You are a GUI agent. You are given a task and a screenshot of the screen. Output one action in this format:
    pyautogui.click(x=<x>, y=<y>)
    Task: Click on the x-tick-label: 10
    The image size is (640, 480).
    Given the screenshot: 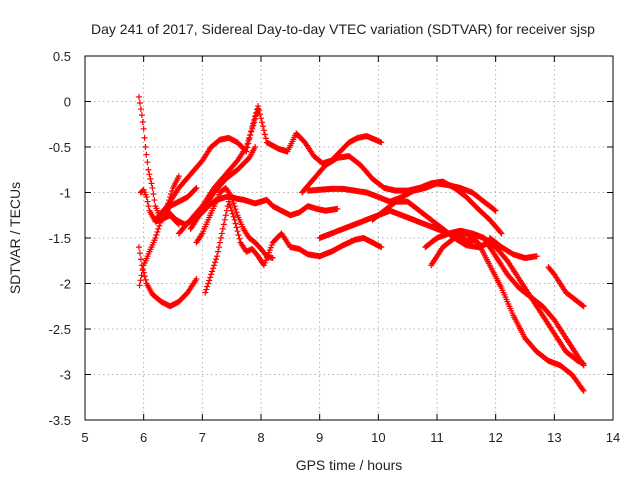 What is the action you would take?
    pyautogui.click(x=378, y=437)
    